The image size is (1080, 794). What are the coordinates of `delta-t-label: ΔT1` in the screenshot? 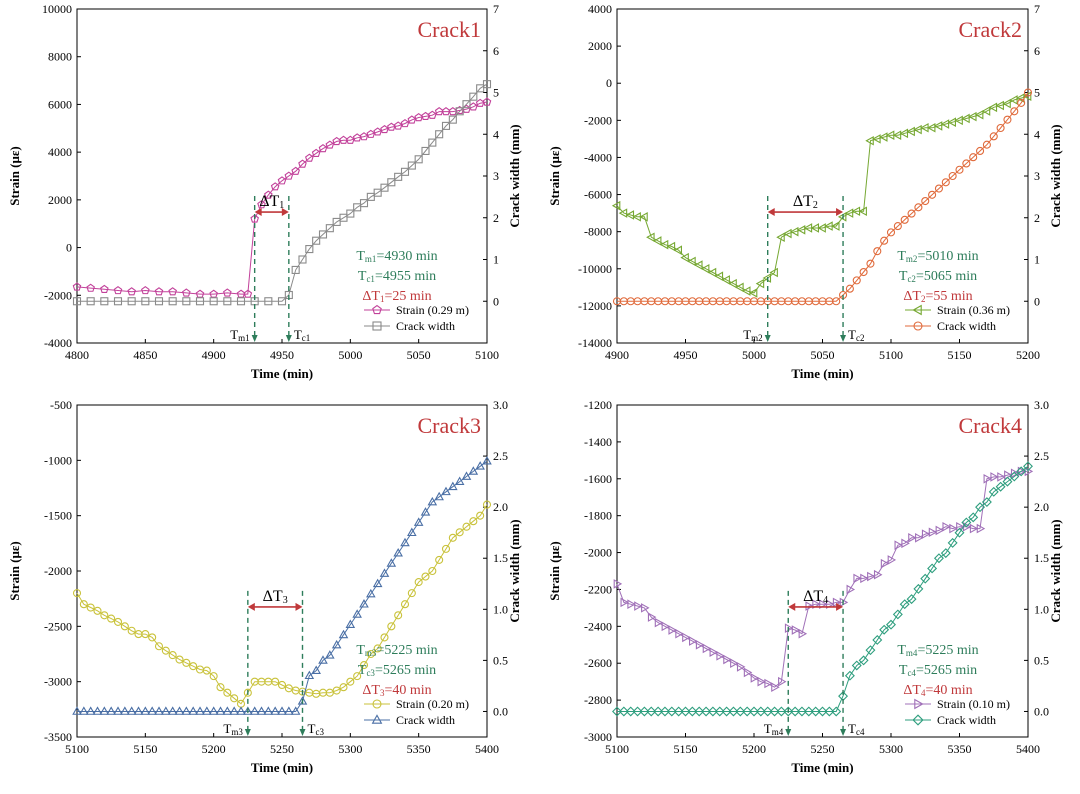 It's located at (271, 202).